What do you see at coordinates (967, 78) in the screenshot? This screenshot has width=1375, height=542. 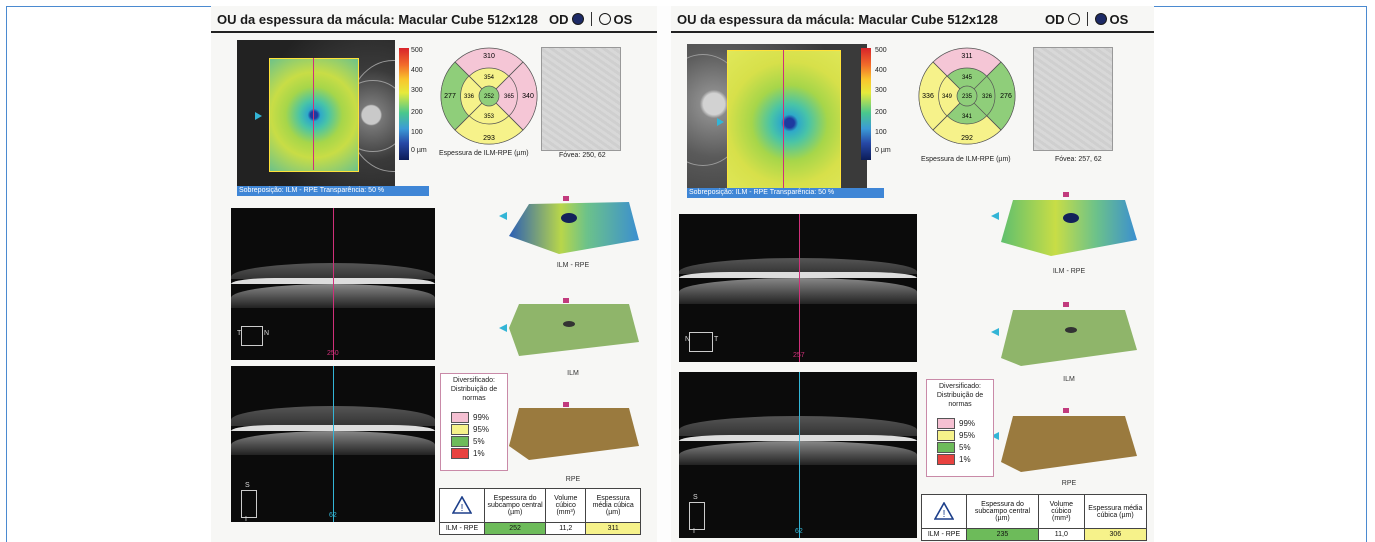 I see `etdrs-inner-top: 345` at bounding box center [967, 78].